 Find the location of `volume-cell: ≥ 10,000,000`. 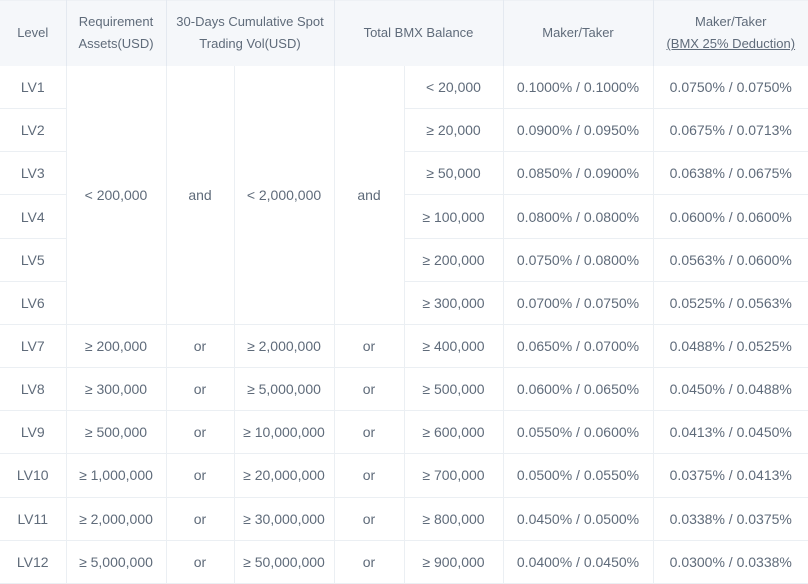

volume-cell: ≥ 10,000,000 is located at coordinates (284, 432).